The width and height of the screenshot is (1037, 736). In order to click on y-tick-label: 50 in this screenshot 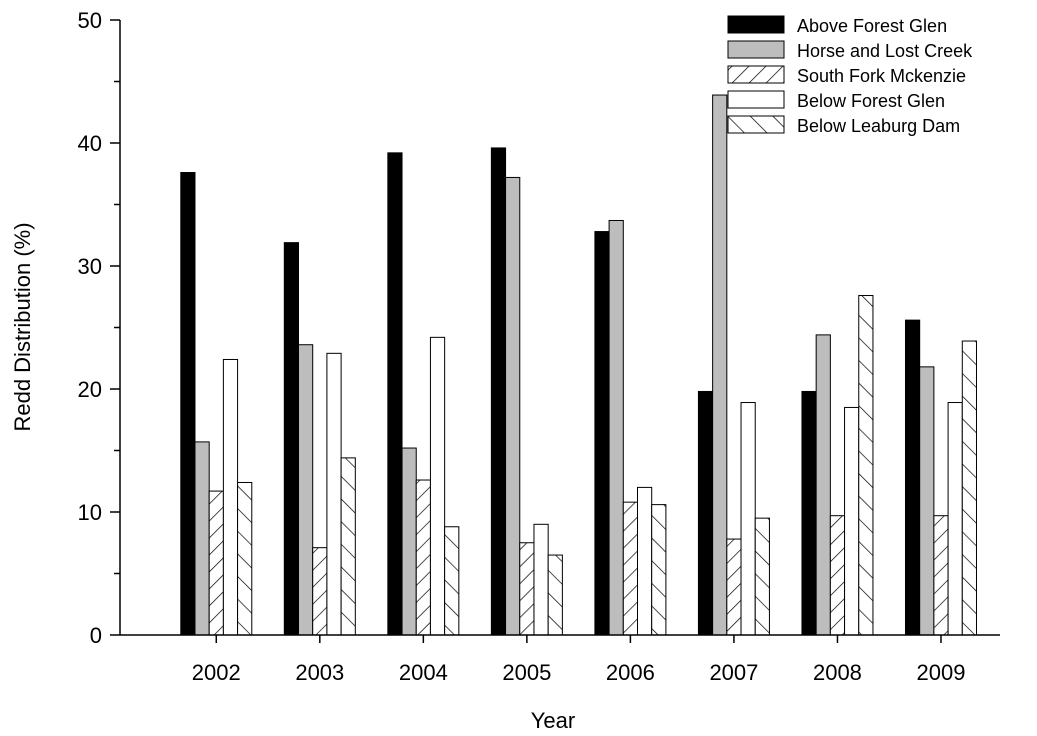, I will do `click(90, 20)`.